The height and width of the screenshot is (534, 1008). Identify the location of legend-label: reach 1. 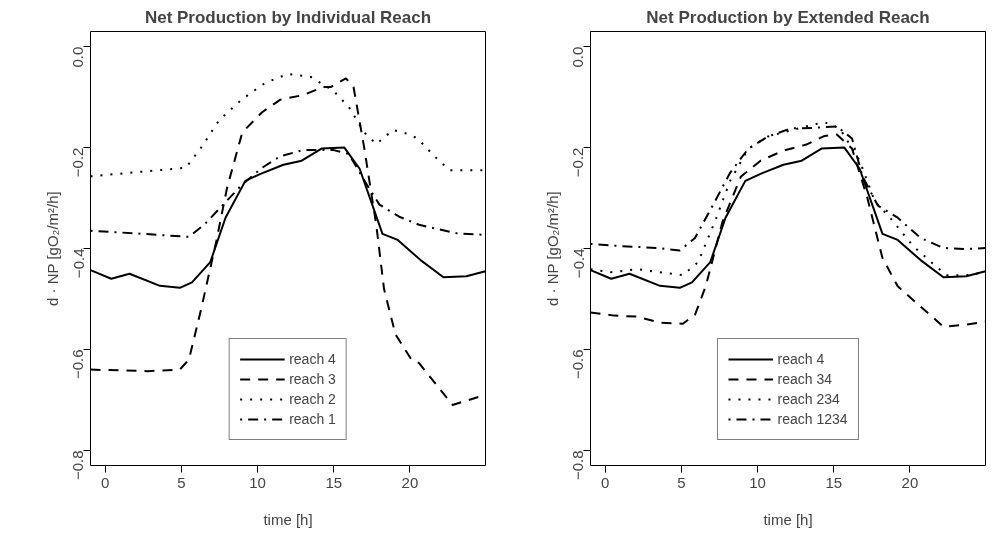
(312, 419).